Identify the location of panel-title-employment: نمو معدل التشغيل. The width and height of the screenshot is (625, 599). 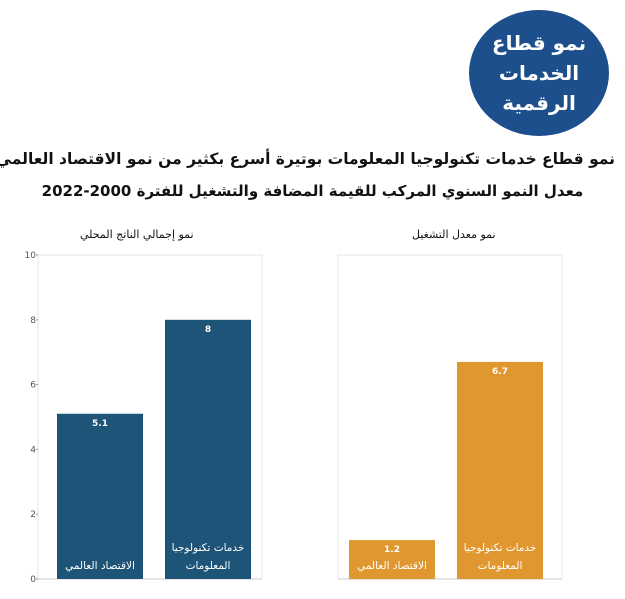
(454, 234).